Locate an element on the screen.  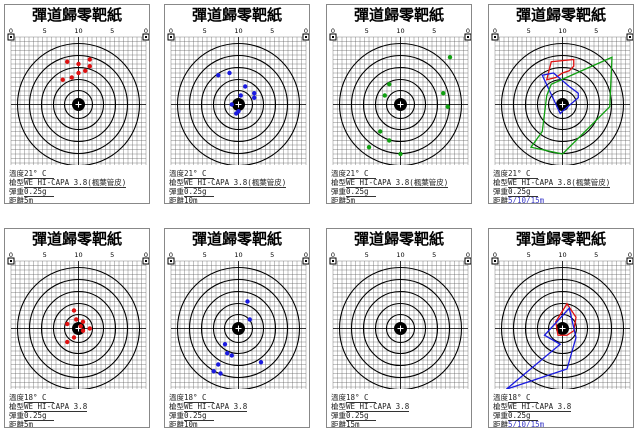
model-label: 槍型 is located at coordinates (176, 406).